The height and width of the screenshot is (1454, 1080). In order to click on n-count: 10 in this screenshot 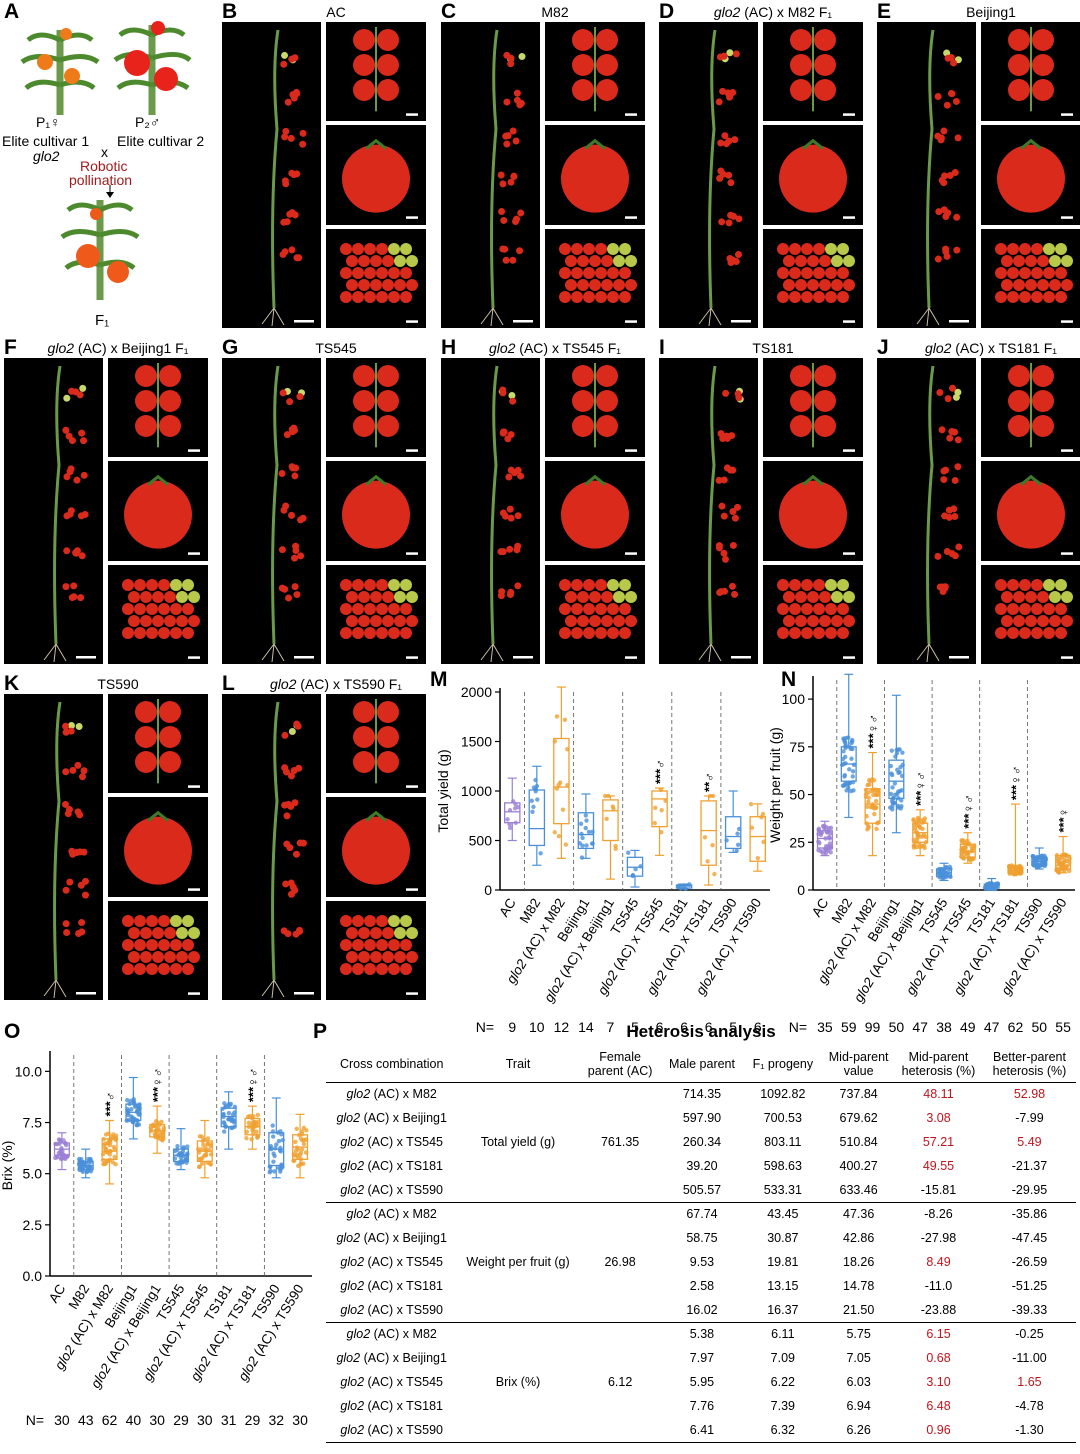, I will do `click(537, 1027)`.